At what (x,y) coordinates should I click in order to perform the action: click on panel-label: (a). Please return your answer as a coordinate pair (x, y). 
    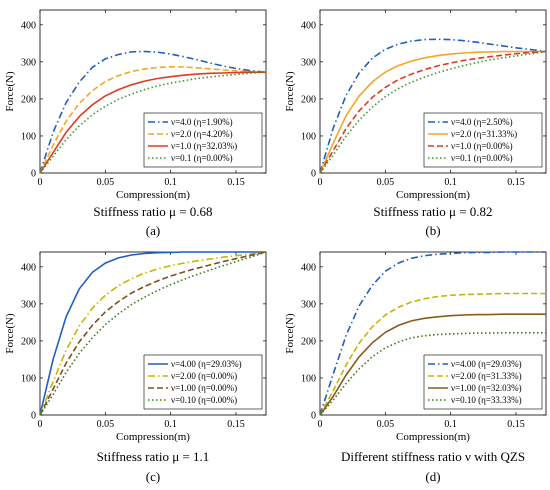
    Looking at the image, I should click on (153, 230).